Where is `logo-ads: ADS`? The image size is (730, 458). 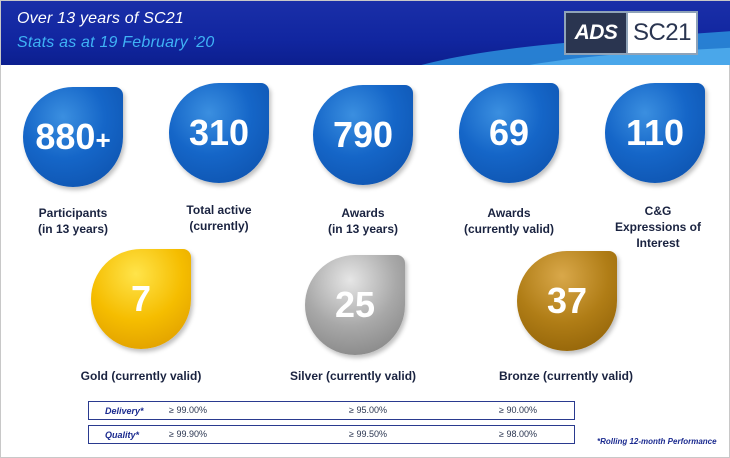
logo-ads: ADS is located at coordinates (597, 33).